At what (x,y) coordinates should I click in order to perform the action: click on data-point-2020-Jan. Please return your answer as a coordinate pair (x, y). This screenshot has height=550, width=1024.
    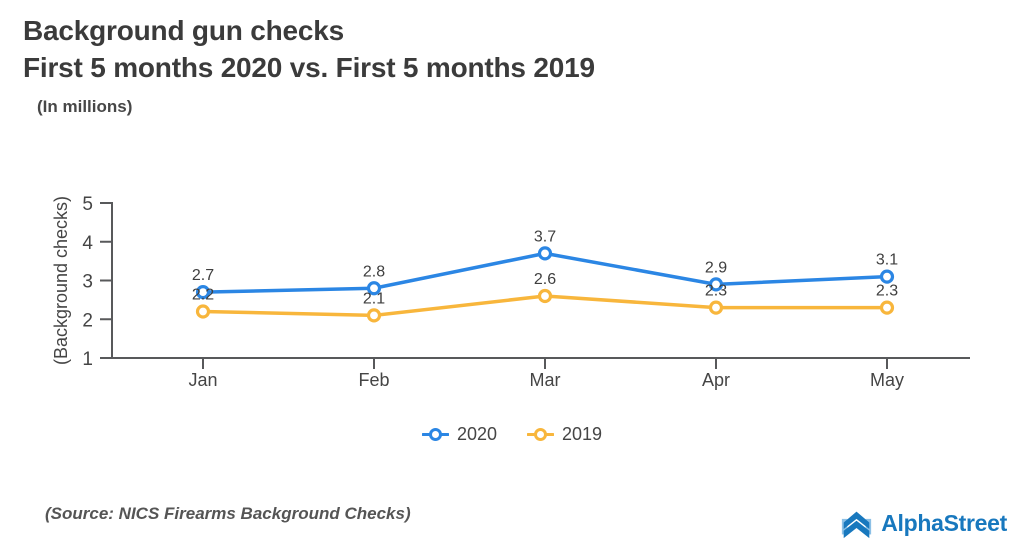
    Looking at the image, I should click on (203, 292).